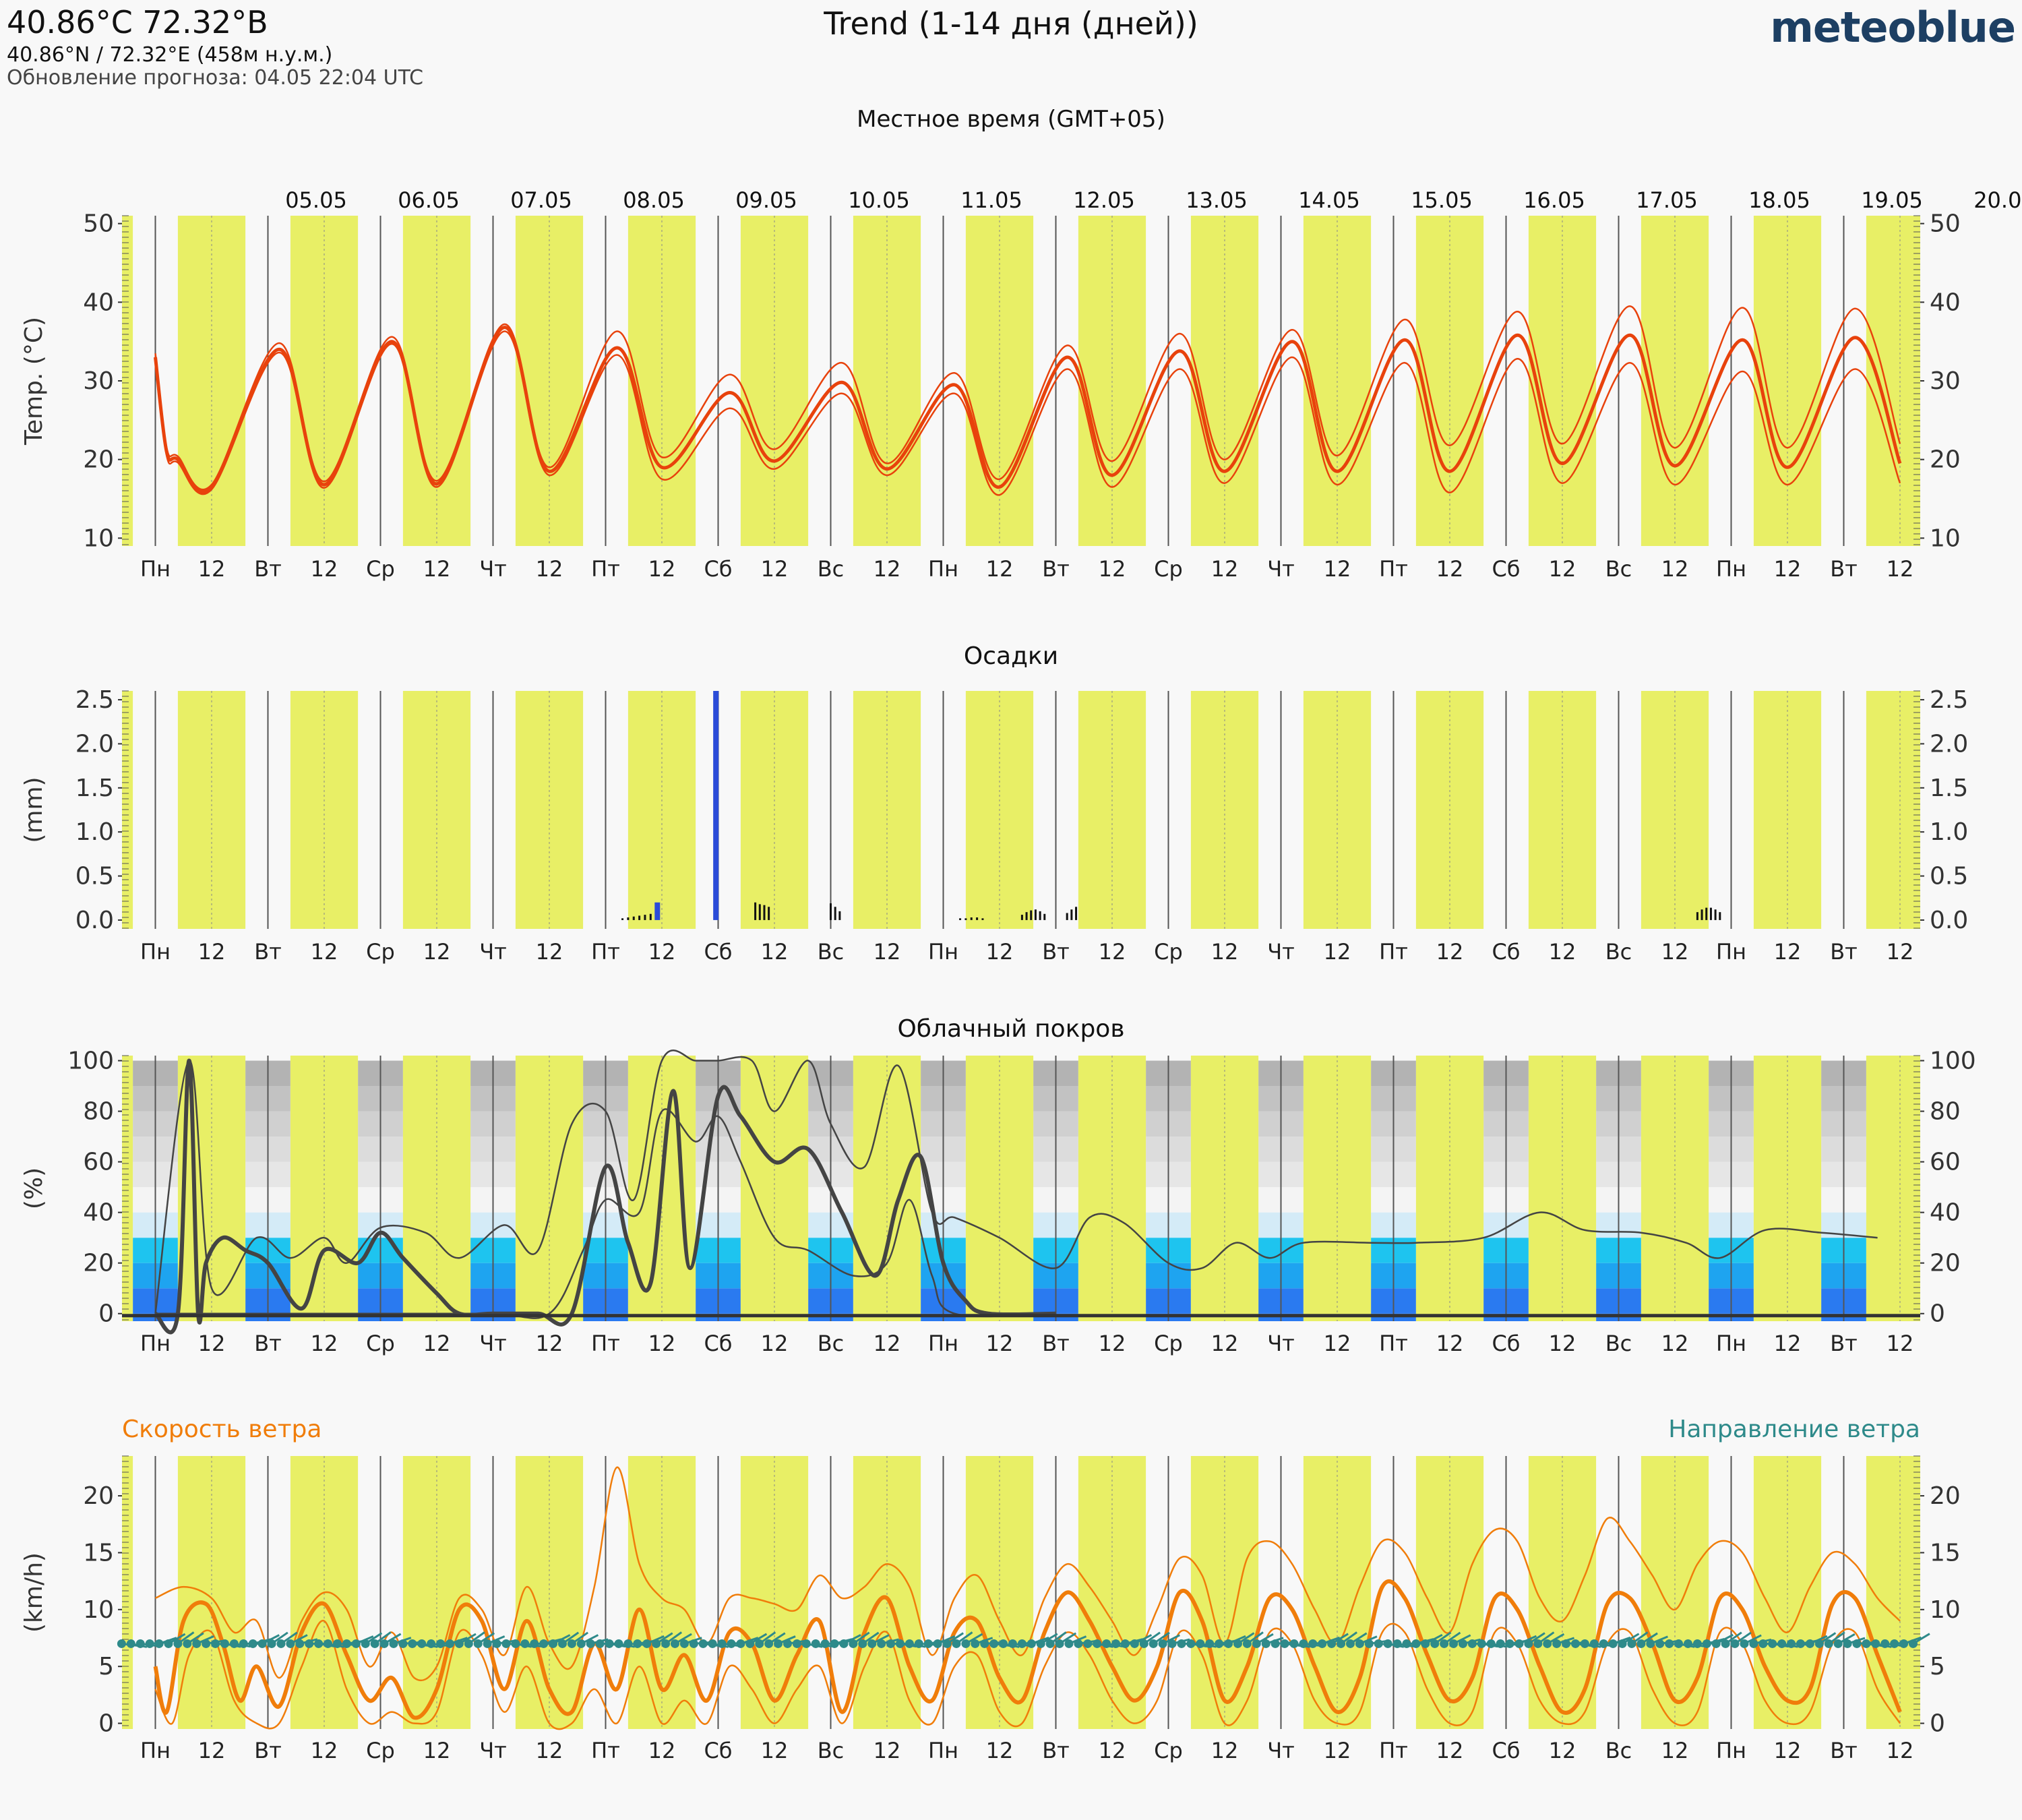  What do you see at coordinates (1027, 1574) in the screenshot?
I see `wind-max-line` at bounding box center [1027, 1574].